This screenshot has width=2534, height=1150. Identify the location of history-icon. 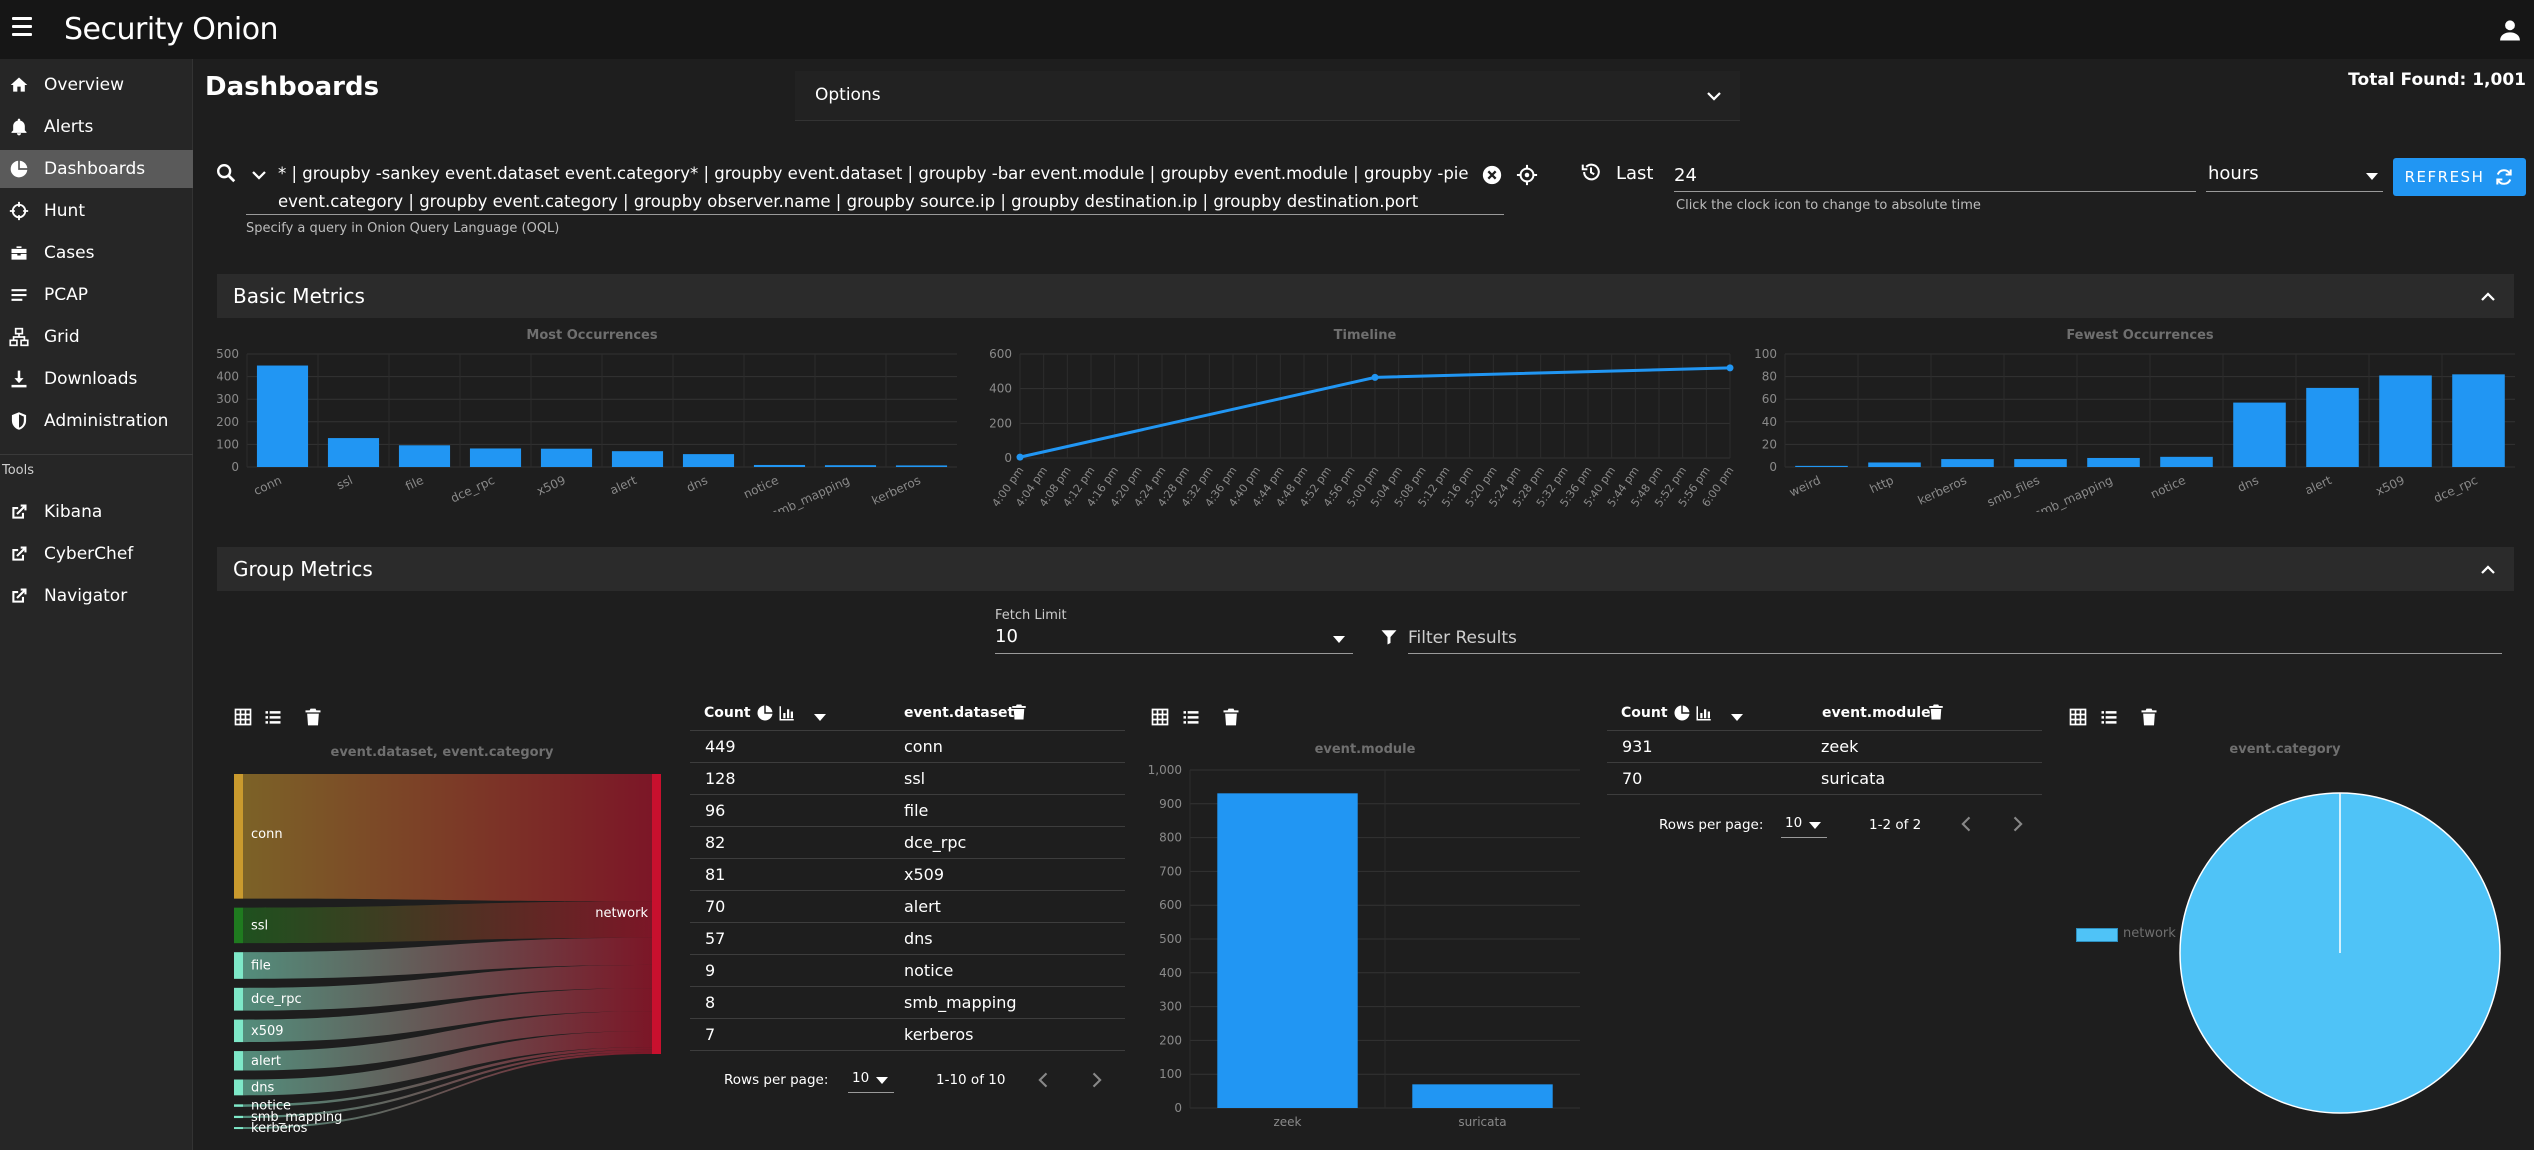
(1591, 172).